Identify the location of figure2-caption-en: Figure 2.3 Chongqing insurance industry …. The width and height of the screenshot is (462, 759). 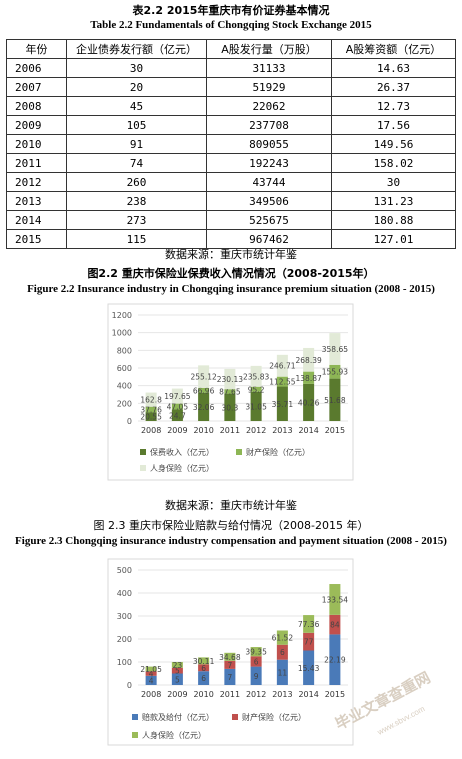
(231, 541).